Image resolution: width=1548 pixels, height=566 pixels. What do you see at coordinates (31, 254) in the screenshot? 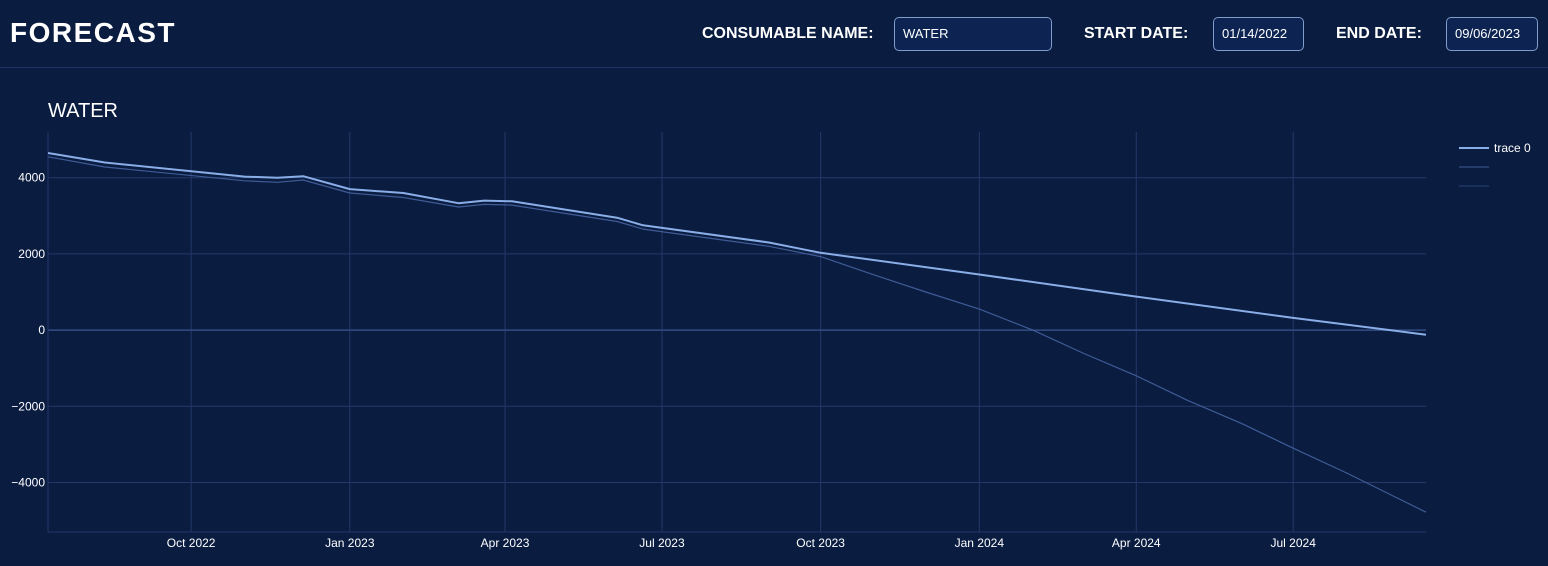
I see `y-tick-label: 2000` at bounding box center [31, 254].